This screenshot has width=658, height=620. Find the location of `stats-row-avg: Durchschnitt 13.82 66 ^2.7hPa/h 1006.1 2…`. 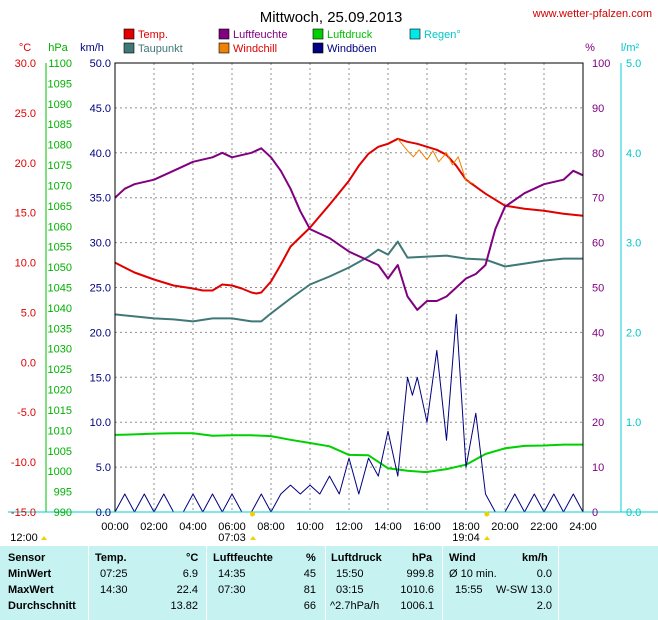

stats-row-avg: Durchschnitt 13.82 66 ^2.7hPa/h 1006.1 2… is located at coordinates (329, 608).